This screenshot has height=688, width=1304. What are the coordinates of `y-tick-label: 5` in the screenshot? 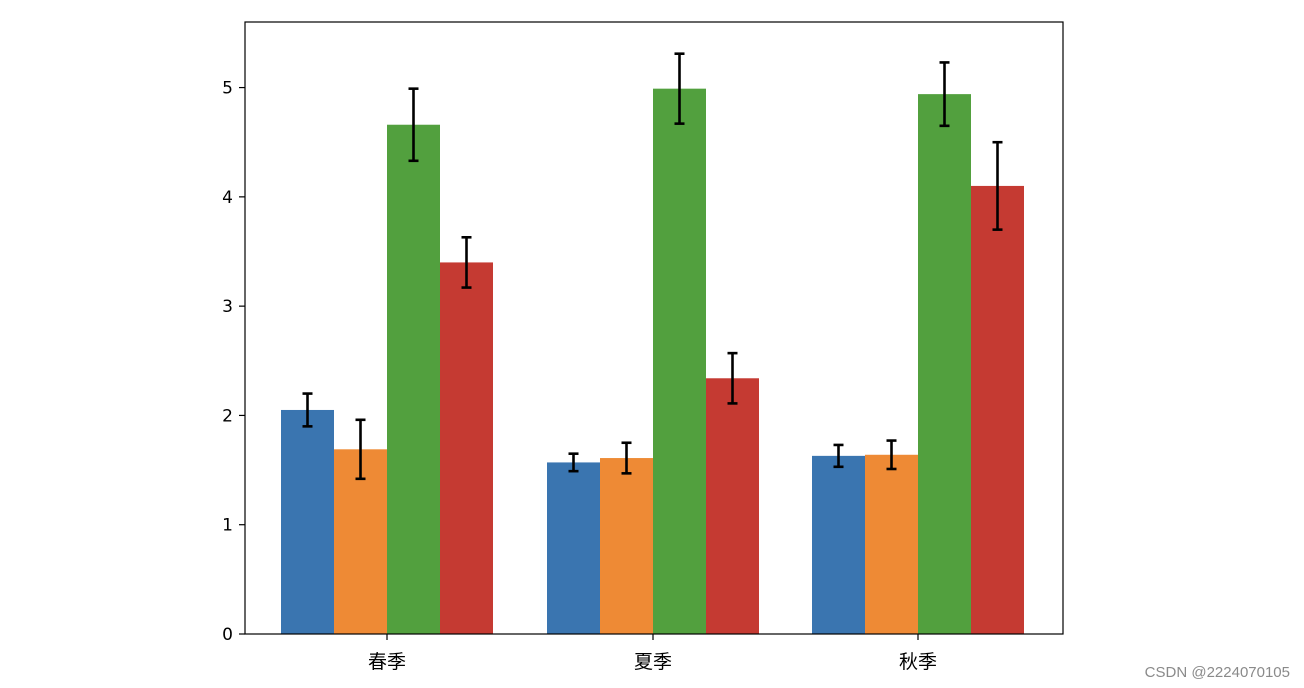 It's located at (227, 89).